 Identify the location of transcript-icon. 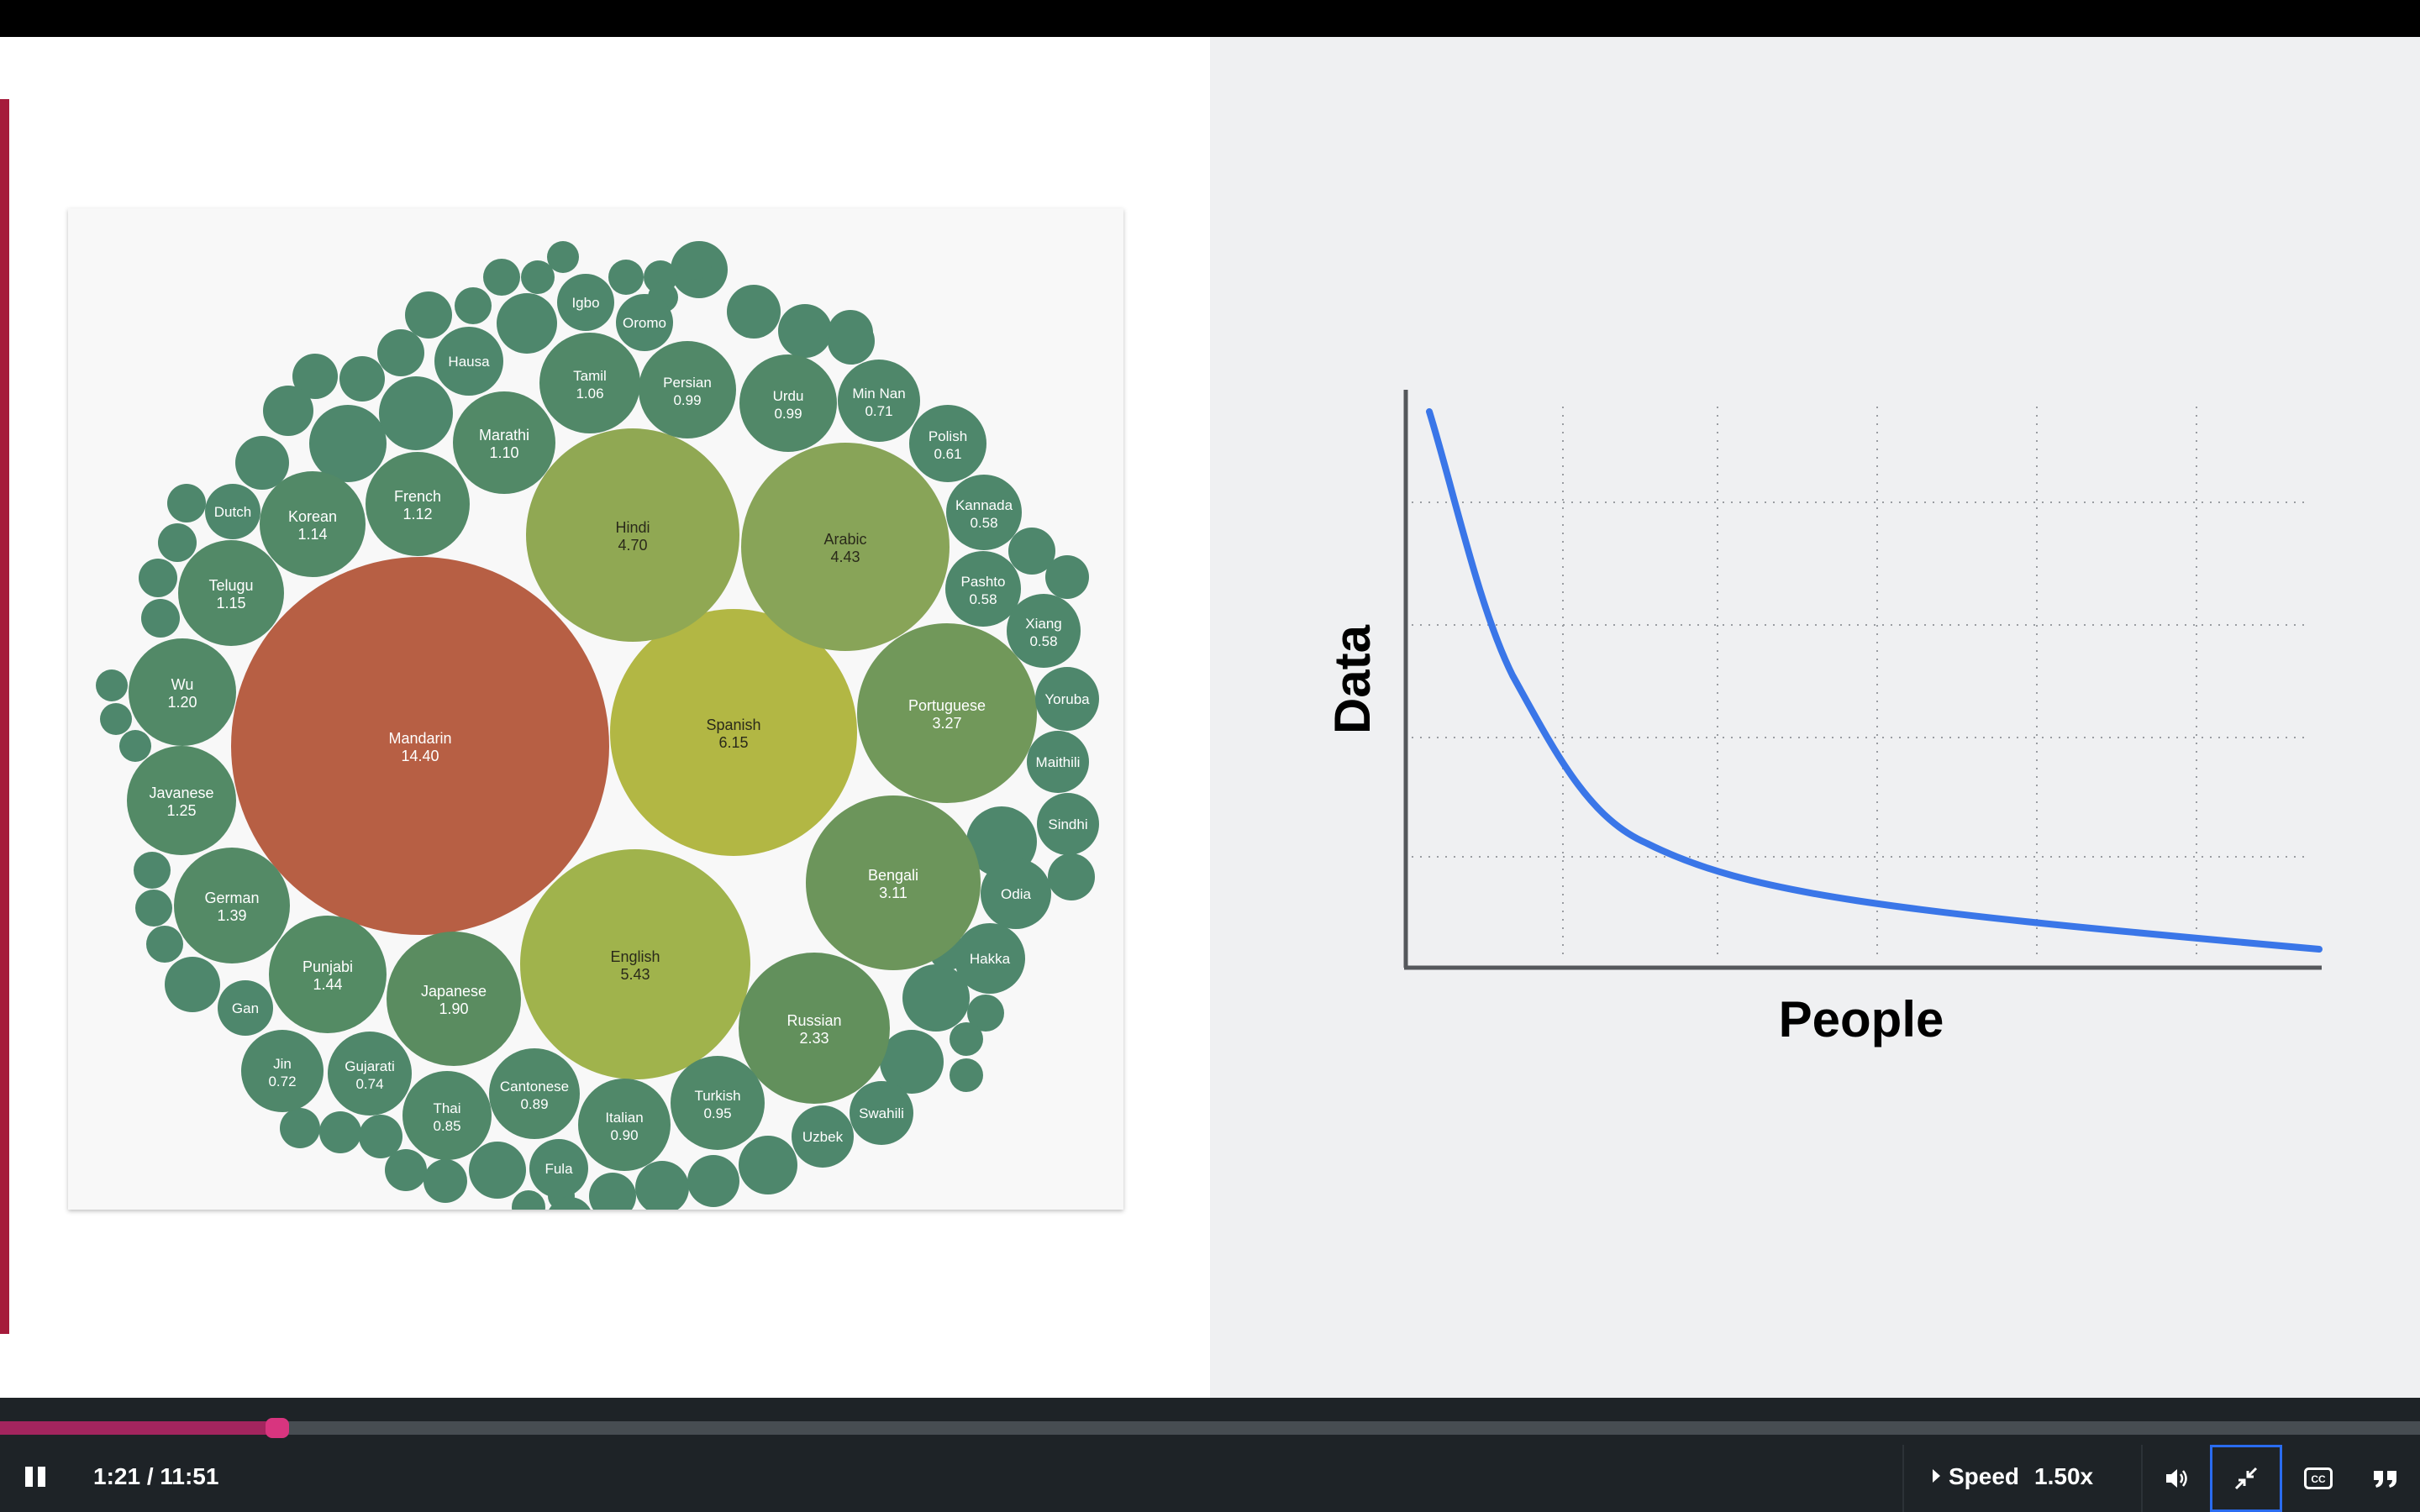
(2385, 1479).